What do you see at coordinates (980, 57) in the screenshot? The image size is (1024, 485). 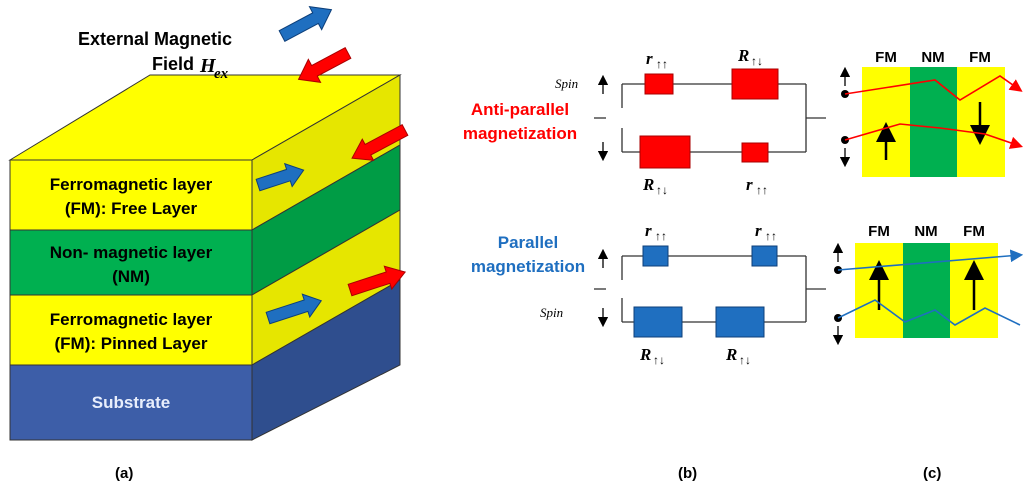 I see `c-top-fm-right-label: FM` at bounding box center [980, 57].